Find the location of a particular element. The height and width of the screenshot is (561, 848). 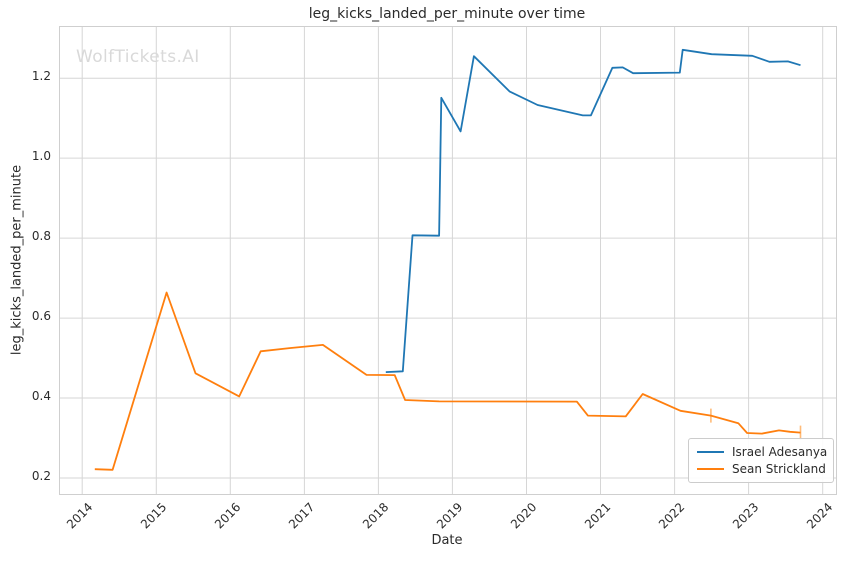

x-axis-label: Date is located at coordinates (447, 540).